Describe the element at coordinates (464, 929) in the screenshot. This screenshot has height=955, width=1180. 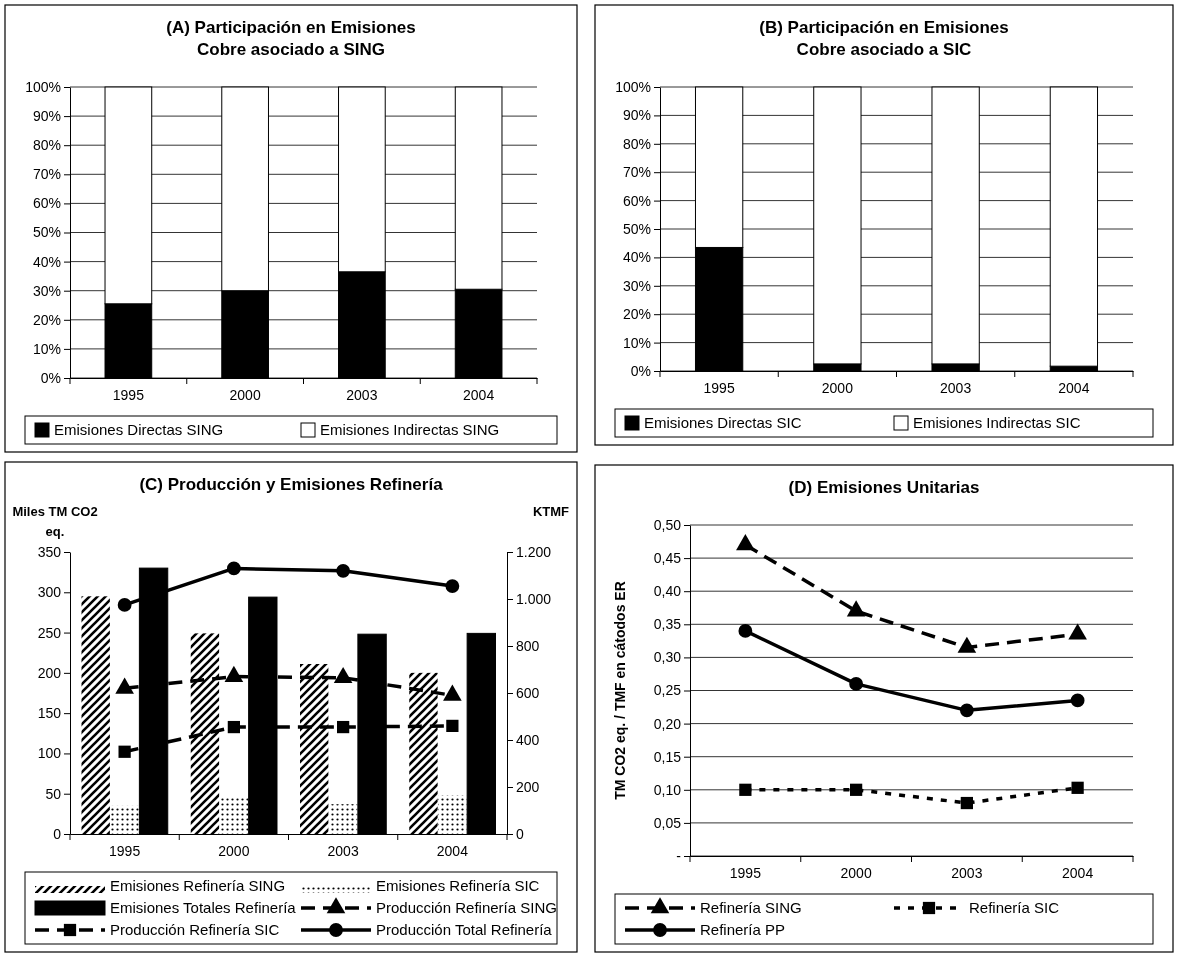
I see `legend-label: Producción Total Refinería` at that location.